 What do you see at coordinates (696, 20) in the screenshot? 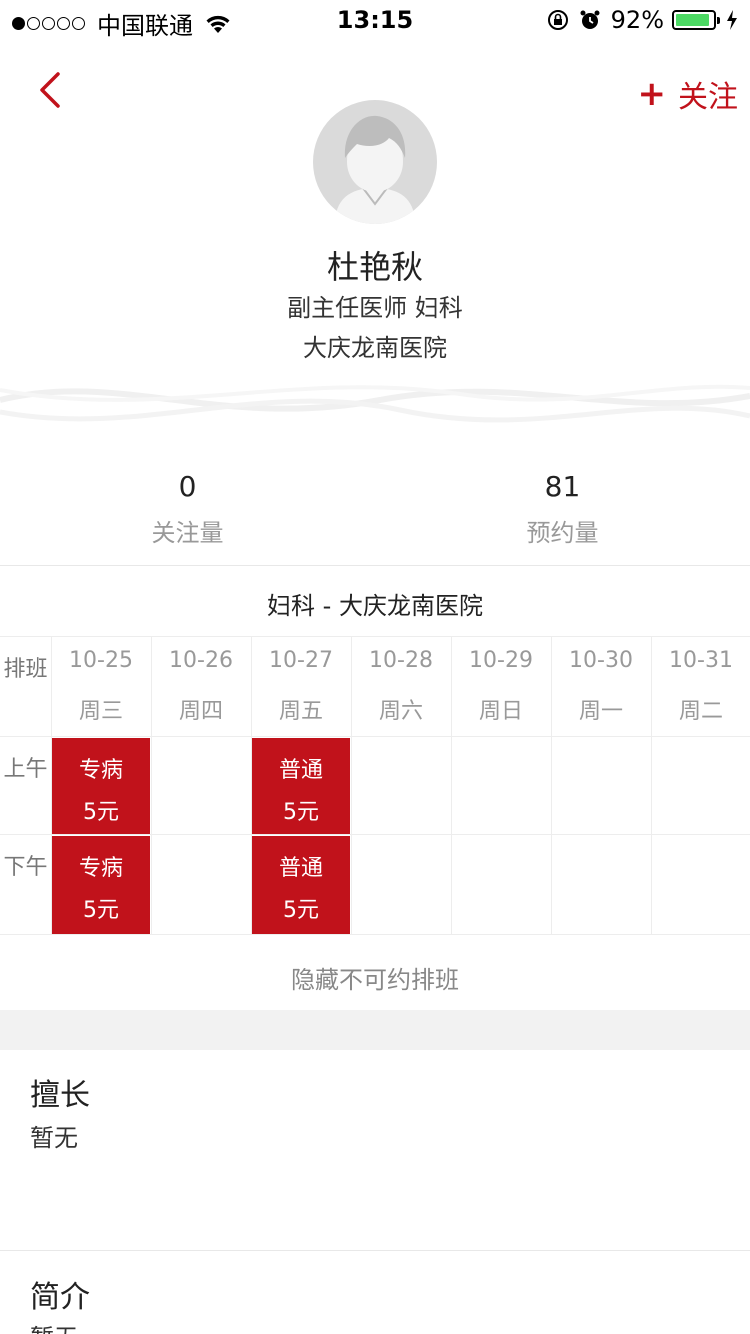
I see `battery-icon` at bounding box center [696, 20].